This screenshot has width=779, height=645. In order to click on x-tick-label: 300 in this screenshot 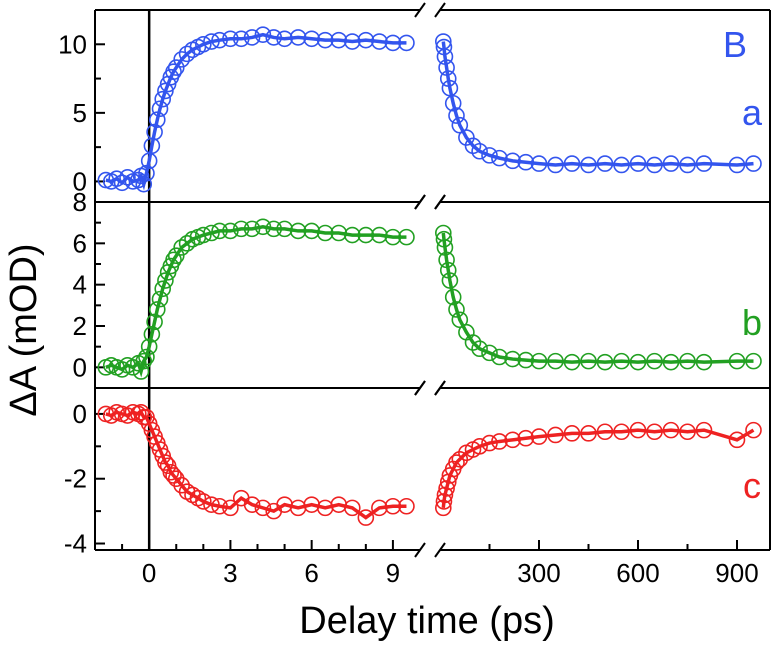, I will do `click(538, 573)`.